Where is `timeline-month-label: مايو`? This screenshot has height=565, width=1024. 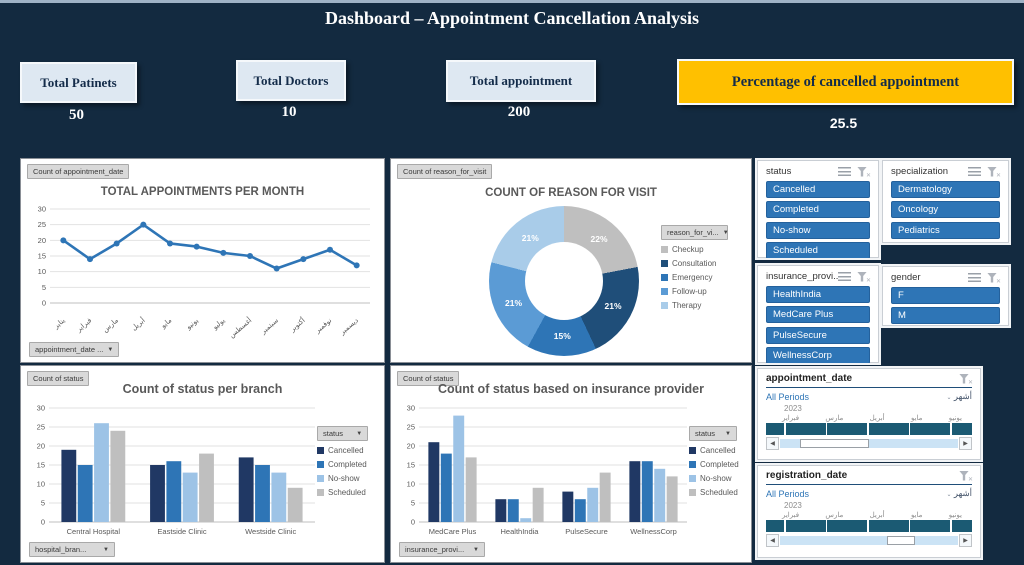 timeline-month-label: مايو is located at coordinates (916, 418).